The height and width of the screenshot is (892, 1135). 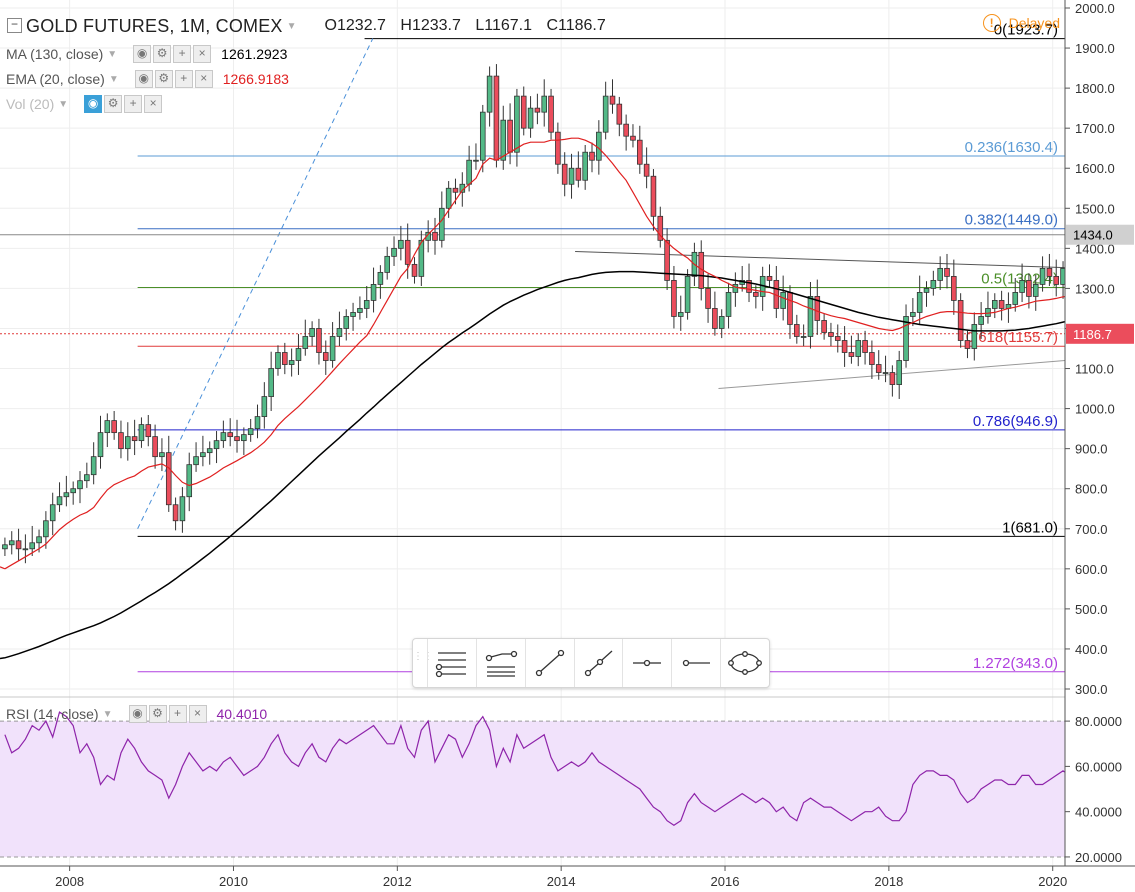 I want to click on low-value: L1167.1, so click(x=503, y=25).